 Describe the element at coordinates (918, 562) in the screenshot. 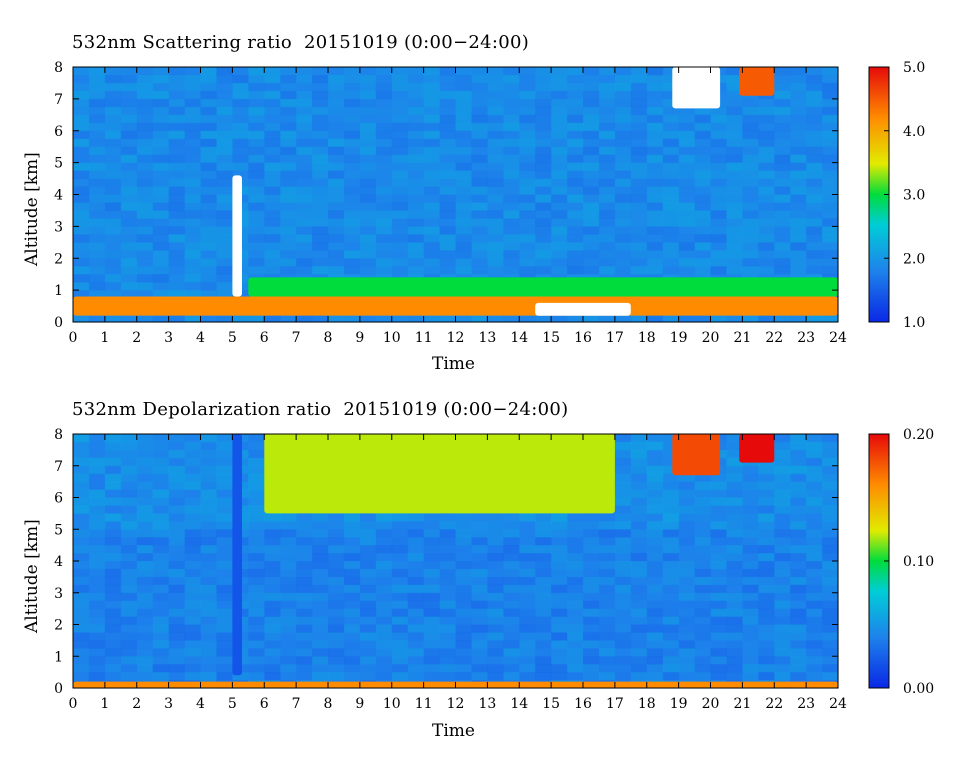

I see `colorbar-tick-label: 0.10` at that location.